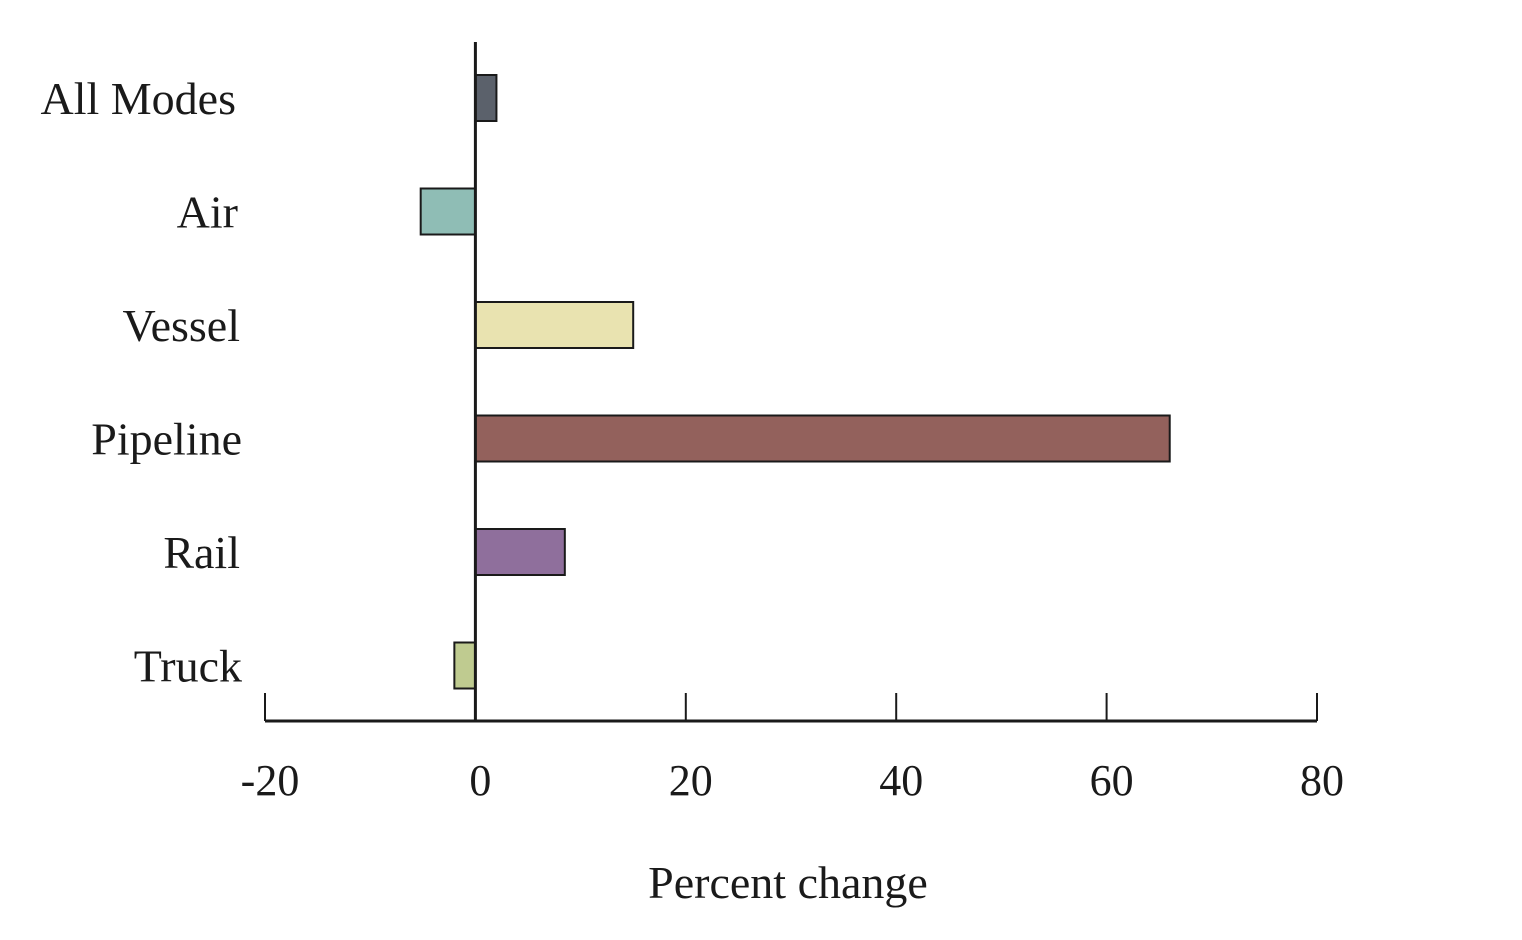 Image resolution: width=1522 pixels, height=940 pixels. Describe the element at coordinates (207, 212) in the screenshot. I see `category-label-air: Air` at that location.